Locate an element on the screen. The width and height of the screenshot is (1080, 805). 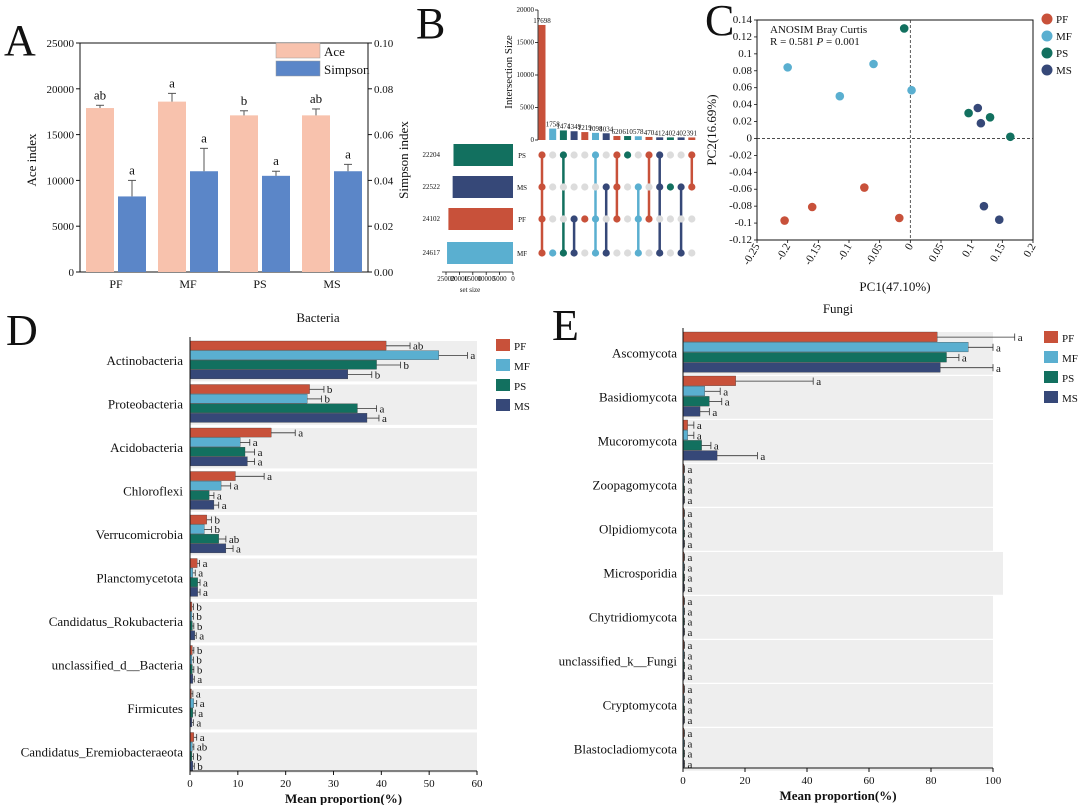
x-tick-label: 0 is located at coordinates (190, 784).